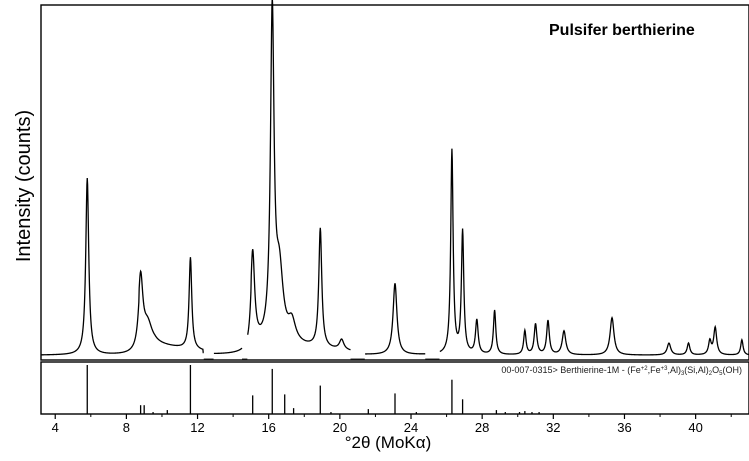  Describe the element at coordinates (695, 427) in the screenshot. I see `x-tick-label: 40` at that location.